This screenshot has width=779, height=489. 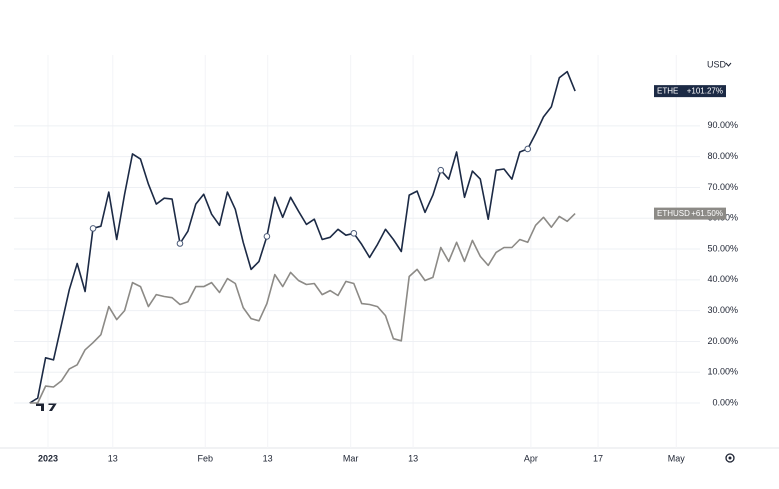 I want to click on axis-unit: USD, so click(x=717, y=64).